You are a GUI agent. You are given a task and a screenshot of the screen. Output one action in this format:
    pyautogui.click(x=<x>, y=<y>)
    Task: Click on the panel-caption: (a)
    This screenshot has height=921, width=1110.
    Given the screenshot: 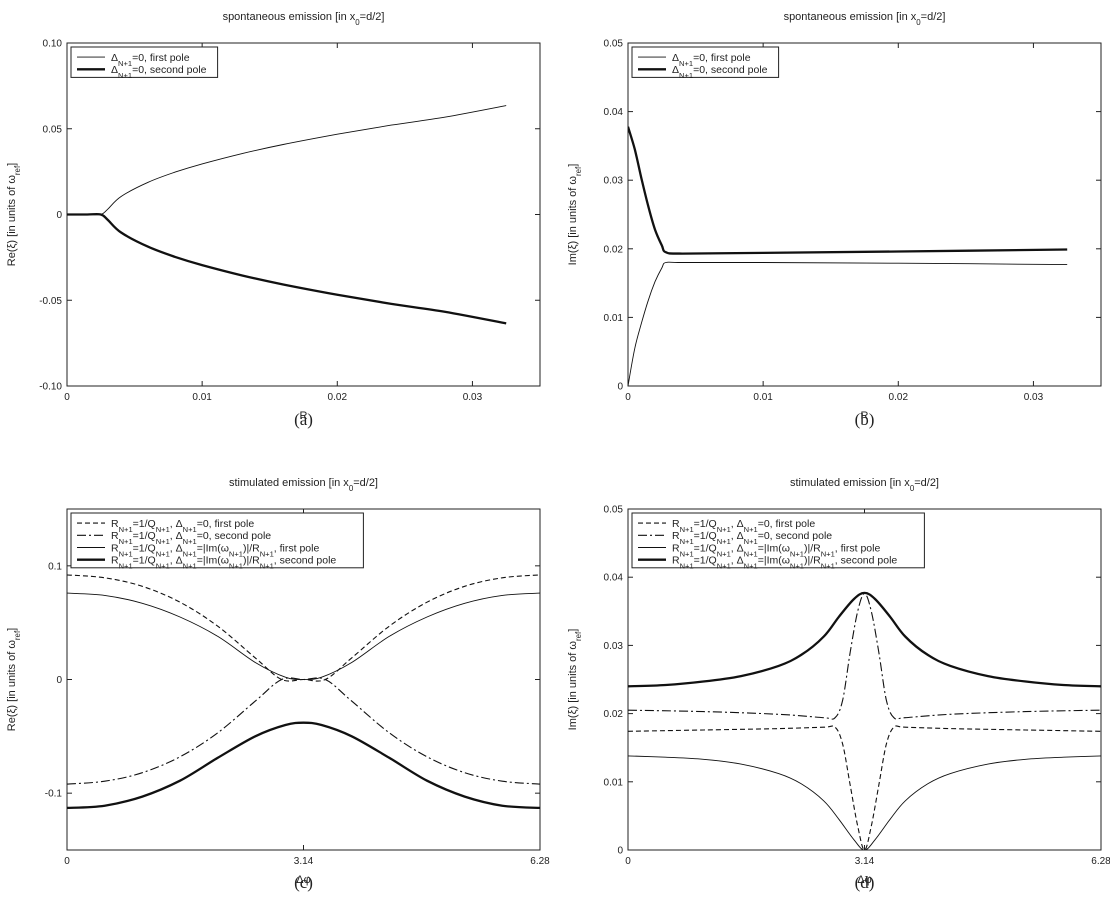 What is the action you would take?
    pyautogui.click(x=303, y=419)
    